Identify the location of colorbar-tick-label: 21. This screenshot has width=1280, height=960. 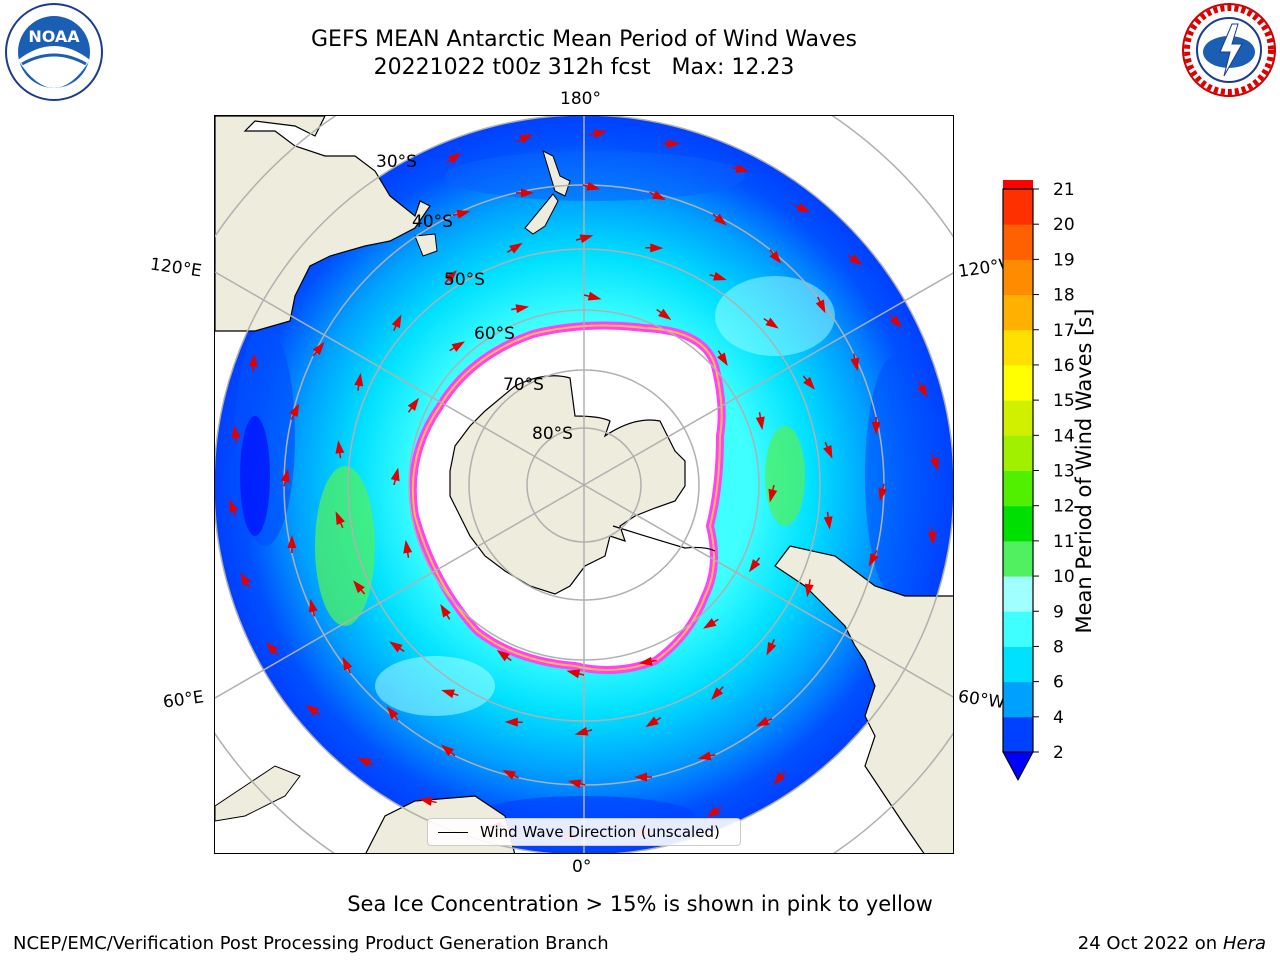
(1064, 190).